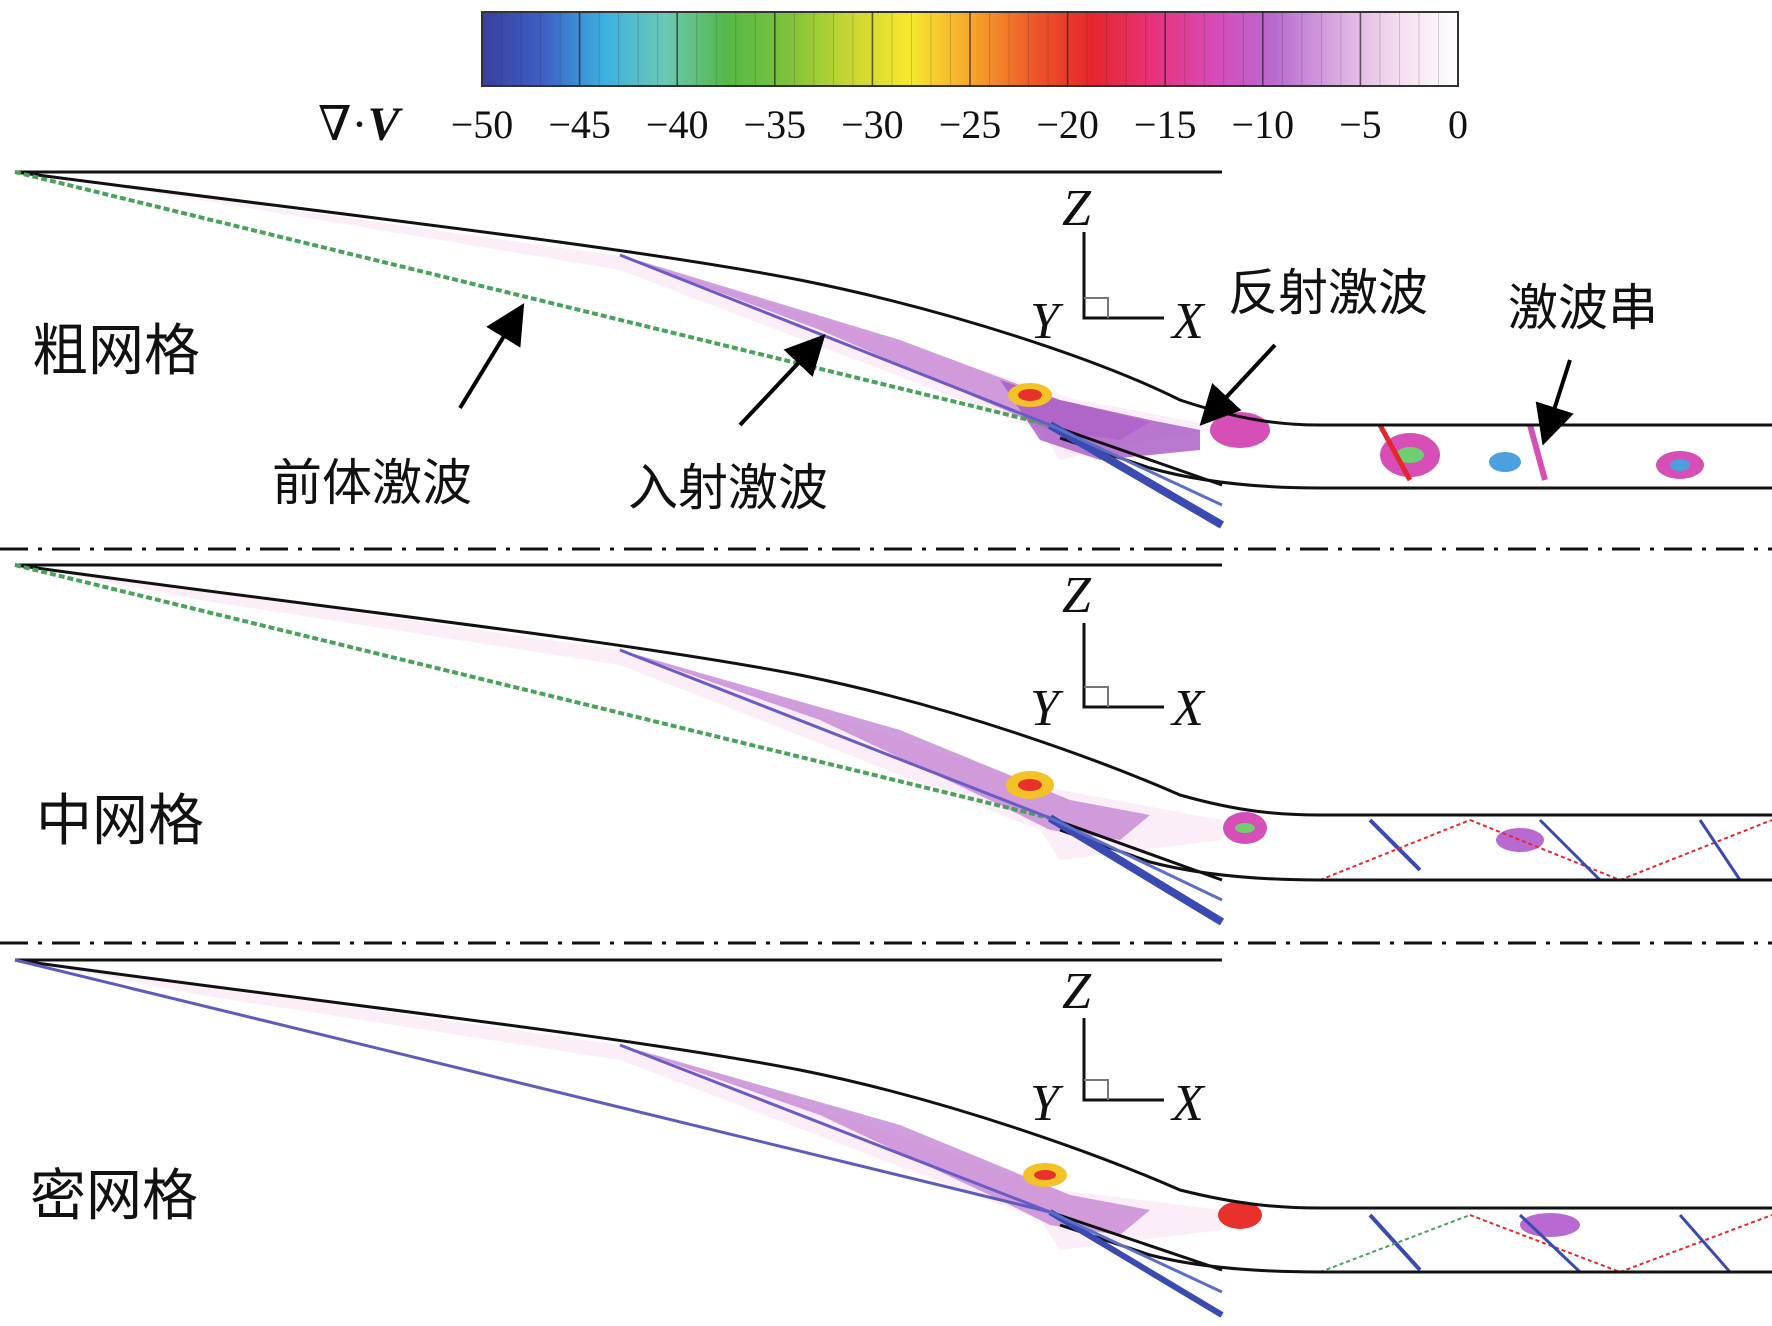 This screenshot has width=1772, height=1326. I want to click on colorbar-tick-label: −45, so click(579, 124).